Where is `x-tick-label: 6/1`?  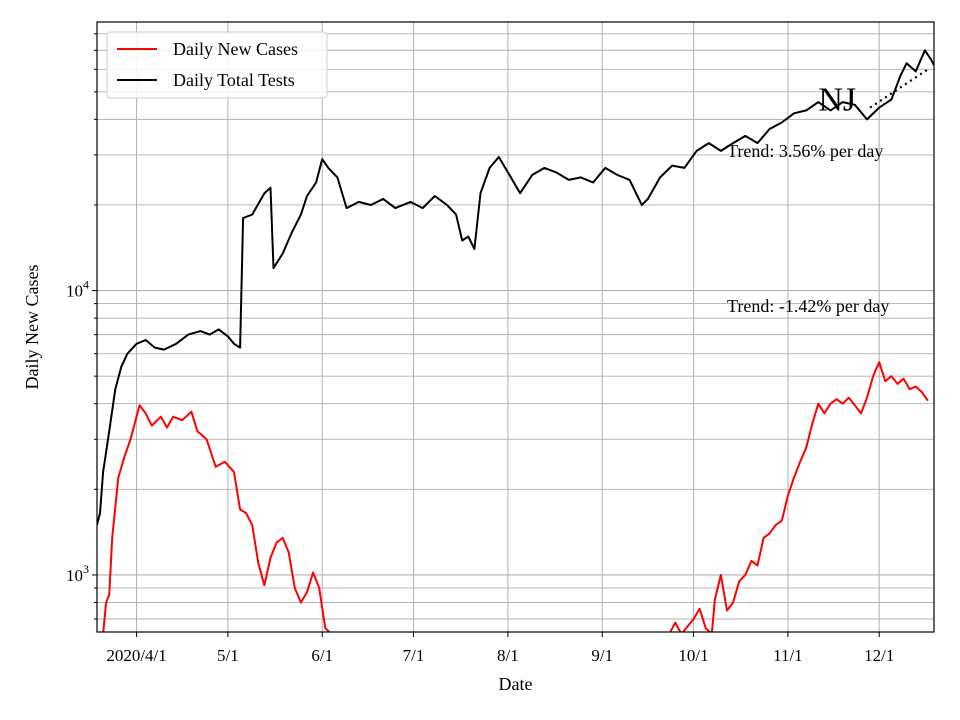
x-tick-label: 6/1 is located at coordinates (322, 655).